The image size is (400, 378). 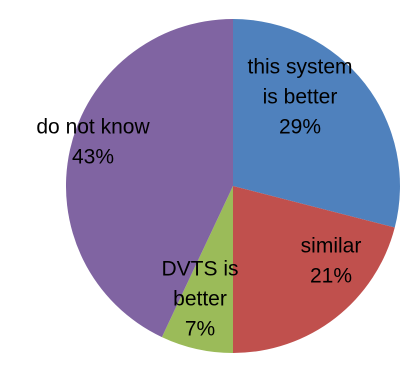 I want to click on slice-2-percent-label: 21%, so click(x=331, y=276).